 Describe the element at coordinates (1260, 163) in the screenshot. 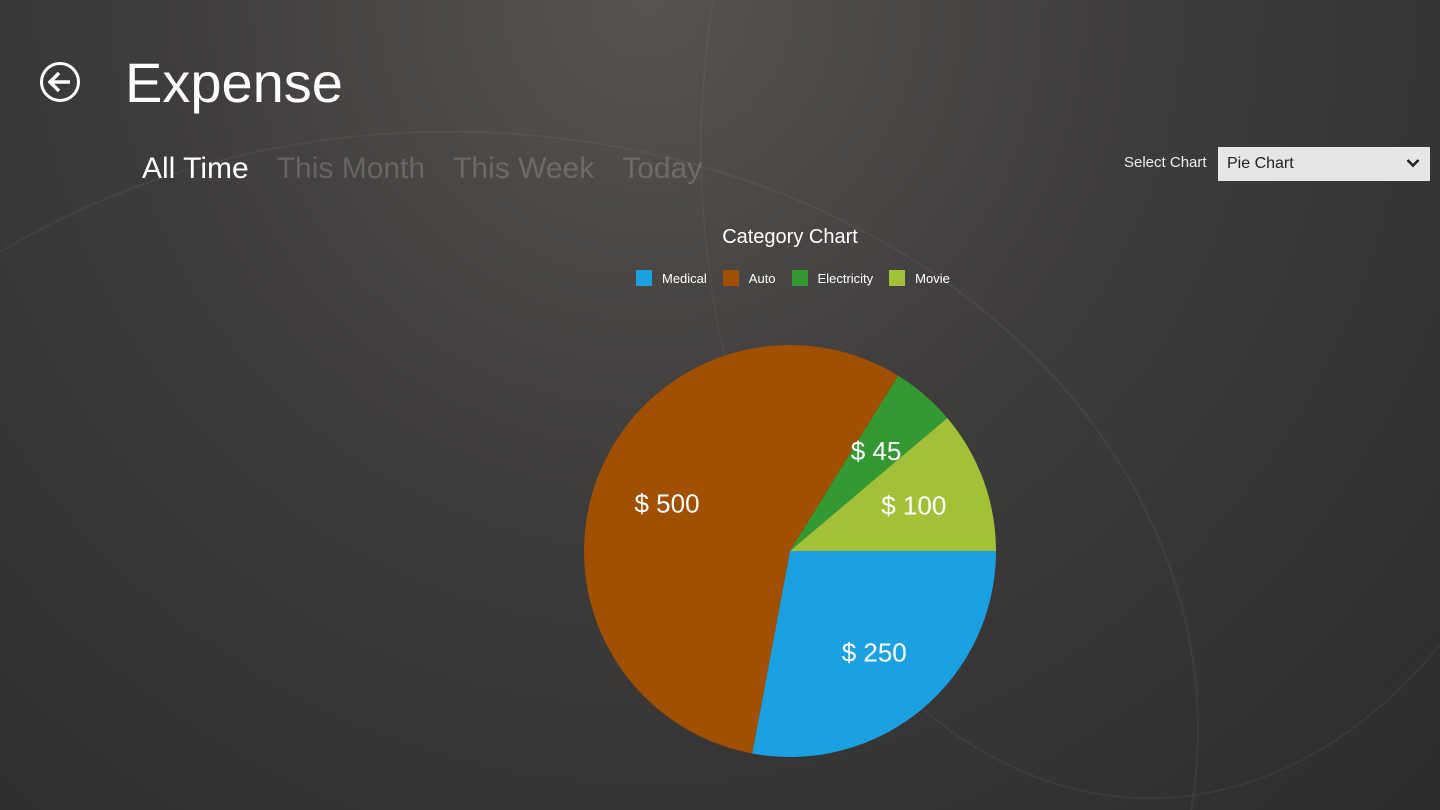

I see `dropdown-value: Pie Chart` at that location.